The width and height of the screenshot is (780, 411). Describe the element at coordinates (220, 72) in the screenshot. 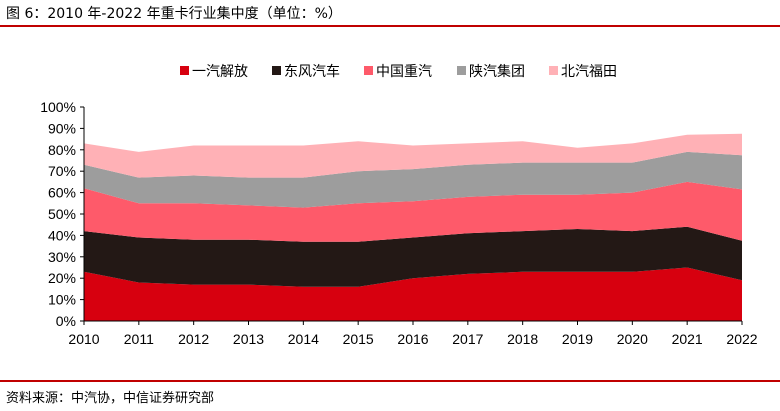

I see `legend-label: 一汽解放` at that location.